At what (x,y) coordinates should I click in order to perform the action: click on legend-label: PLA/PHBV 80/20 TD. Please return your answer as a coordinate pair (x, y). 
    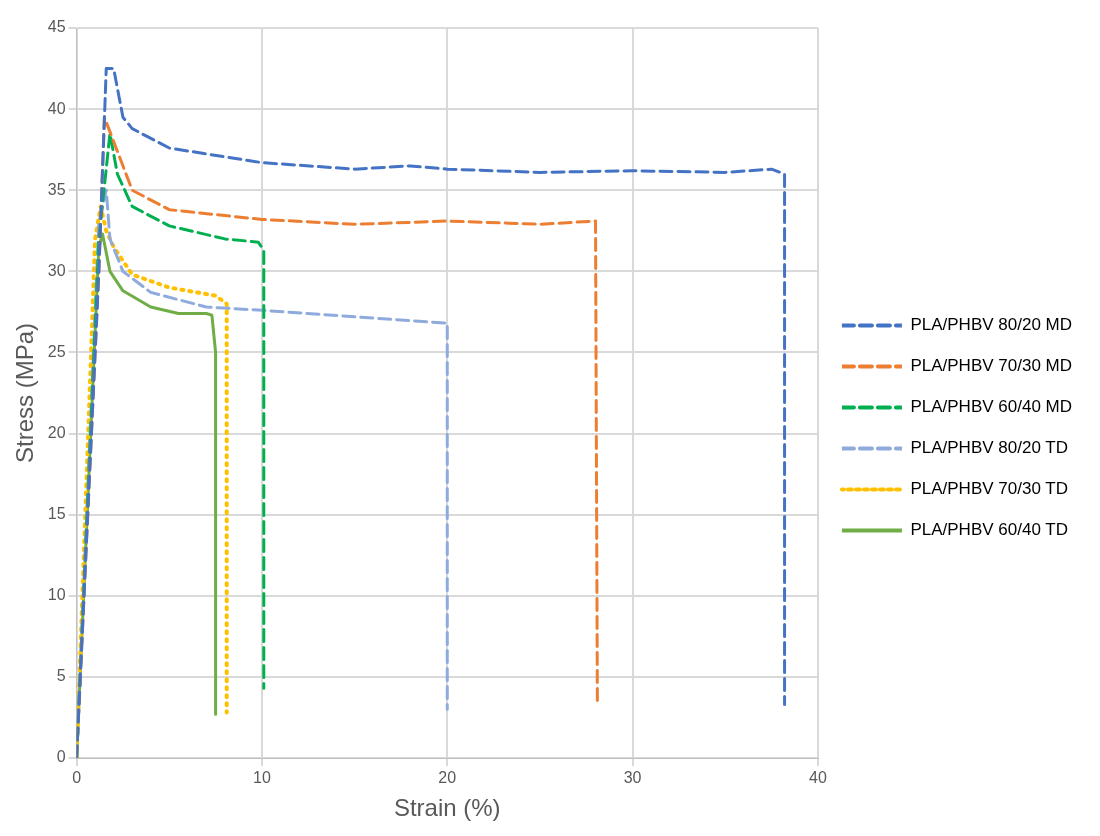
    Looking at the image, I should click on (989, 448).